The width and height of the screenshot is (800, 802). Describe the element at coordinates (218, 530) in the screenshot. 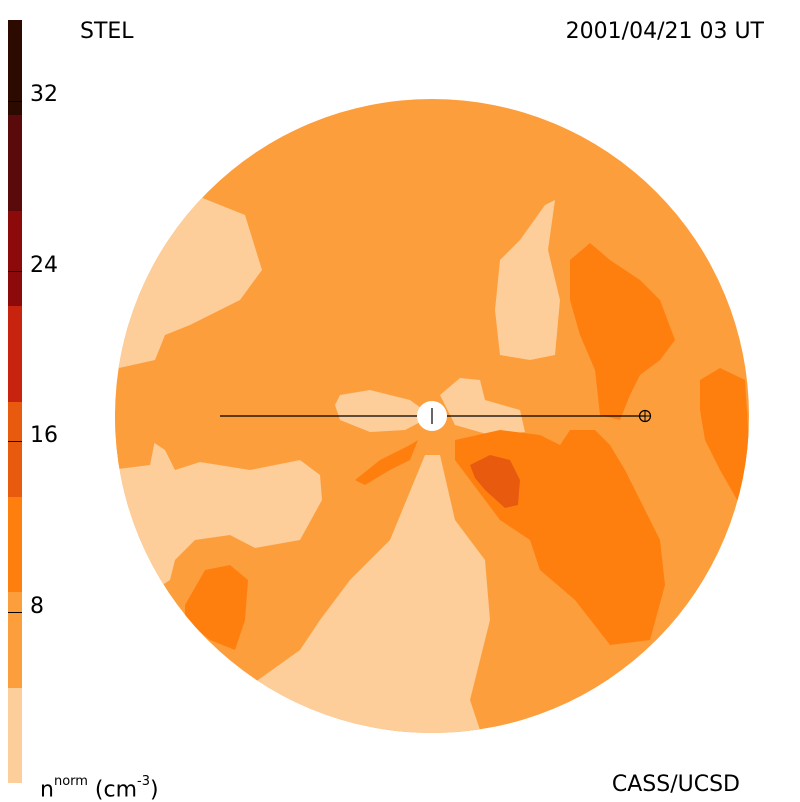

I see `light-region-left` at that location.